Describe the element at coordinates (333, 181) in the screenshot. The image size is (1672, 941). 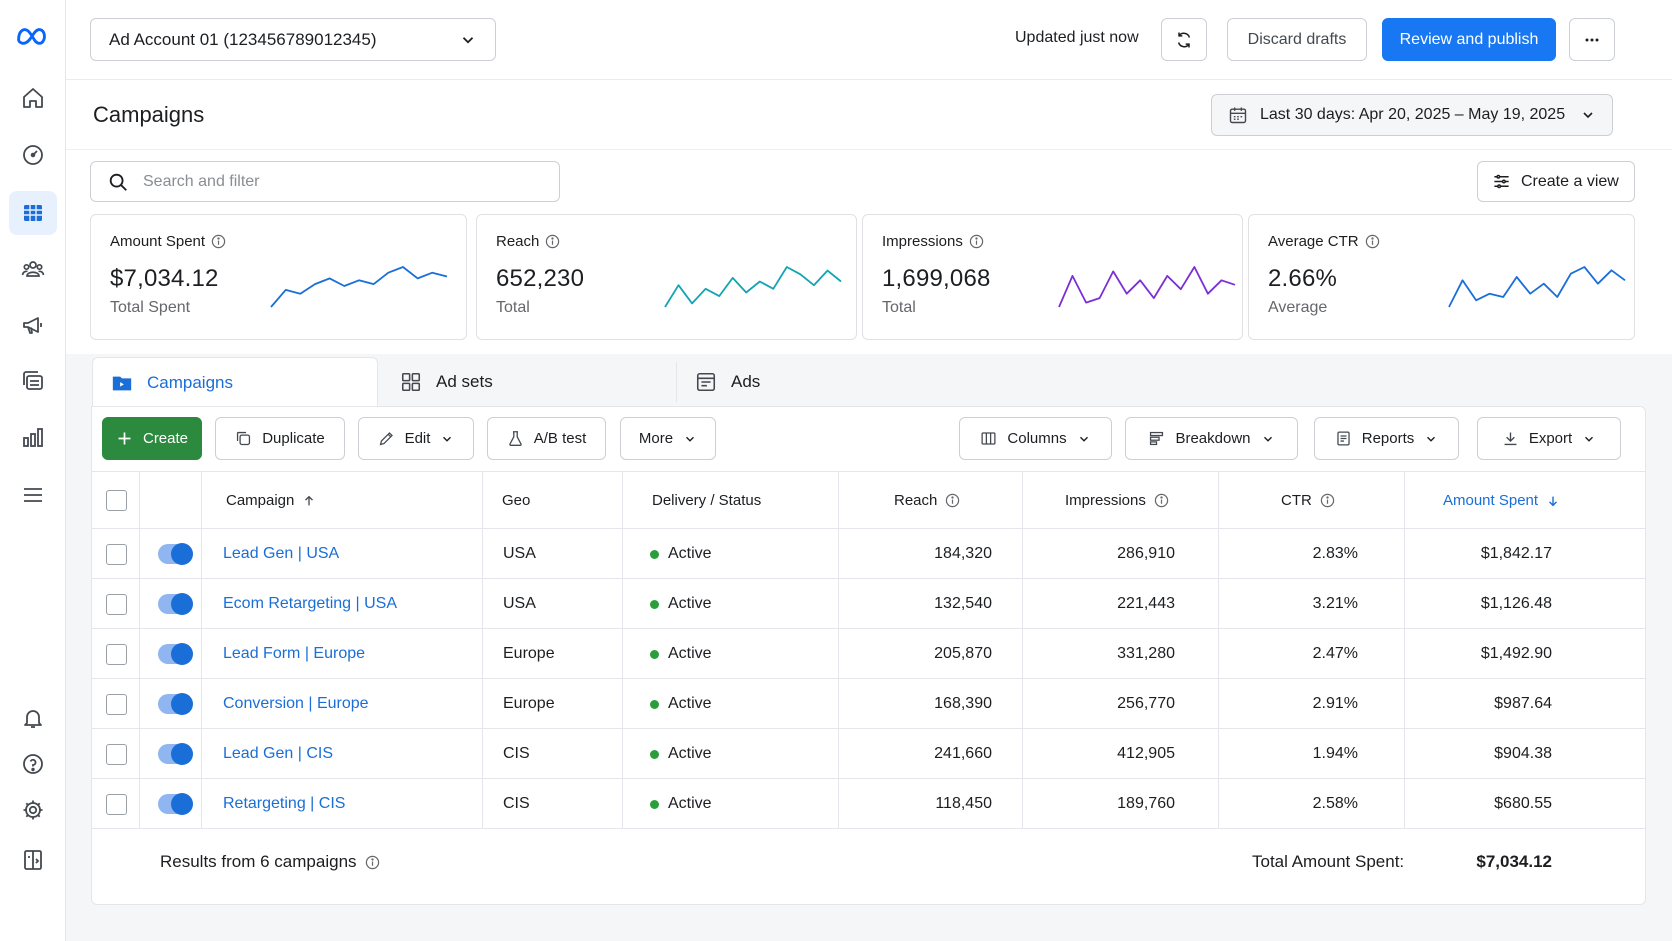
I see `search-input` at that location.